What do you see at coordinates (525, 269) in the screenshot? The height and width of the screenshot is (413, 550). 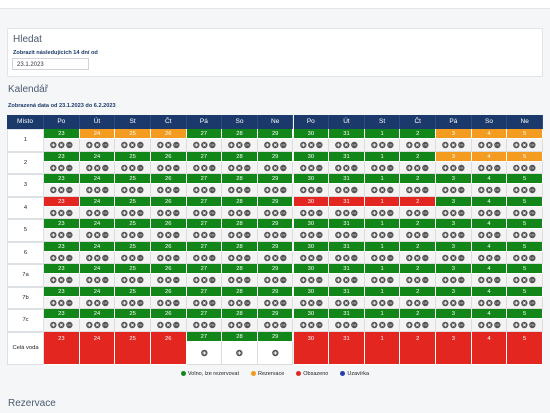 I see `day-cell: 5` at bounding box center [525, 269].